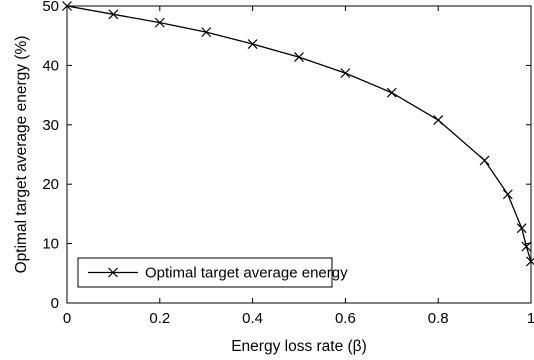 The height and width of the screenshot is (360, 534). I want to click on y-tick-label: 20, so click(50, 184).